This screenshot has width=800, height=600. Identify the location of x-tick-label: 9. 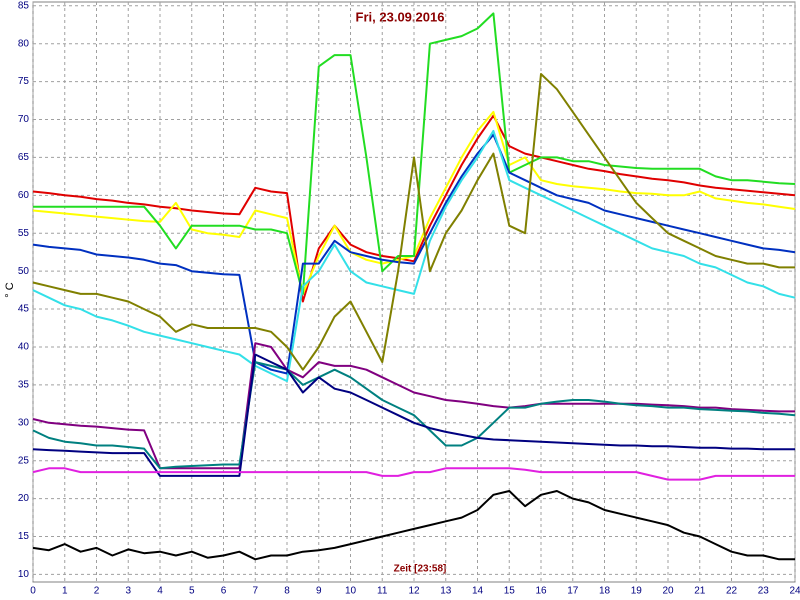
(319, 591).